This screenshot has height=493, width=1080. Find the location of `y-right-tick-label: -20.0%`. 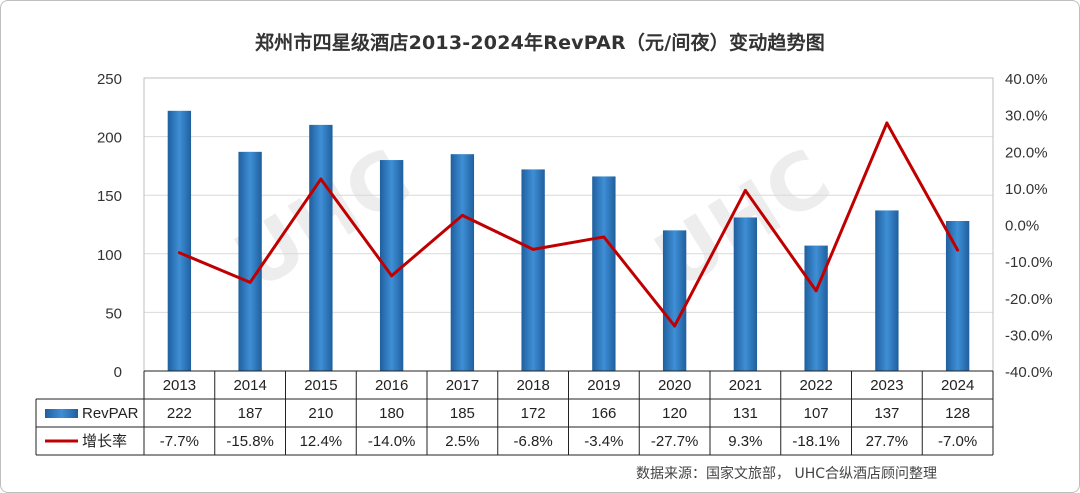

y-right-tick-label: -20.0% is located at coordinates (1029, 299).